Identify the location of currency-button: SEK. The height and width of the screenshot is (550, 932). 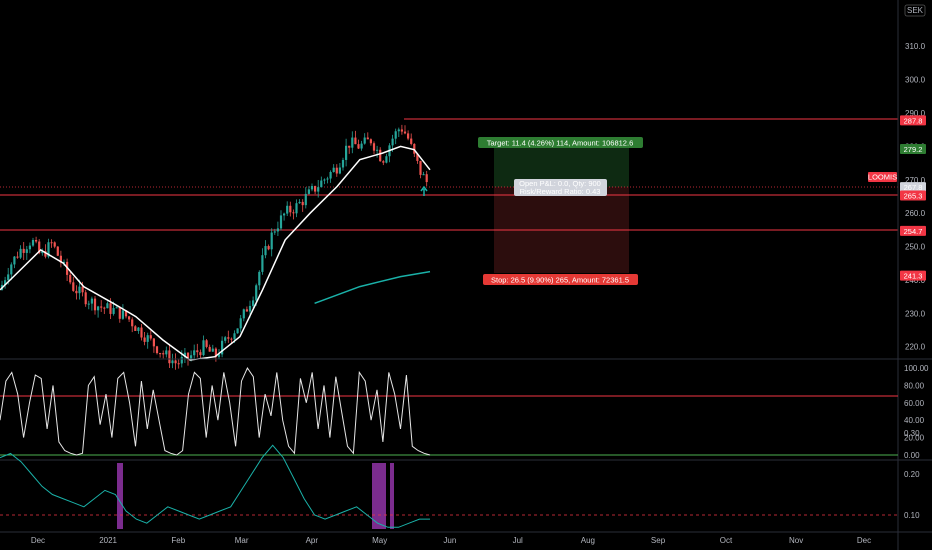
(915, 10).